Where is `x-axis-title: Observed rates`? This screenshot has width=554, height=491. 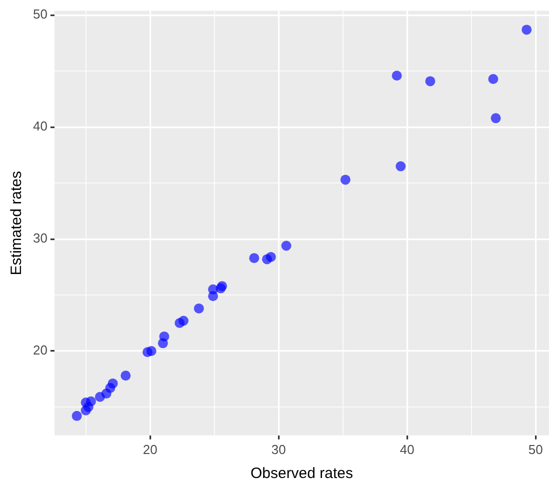 x-axis-title: Observed rates is located at coordinates (302, 473).